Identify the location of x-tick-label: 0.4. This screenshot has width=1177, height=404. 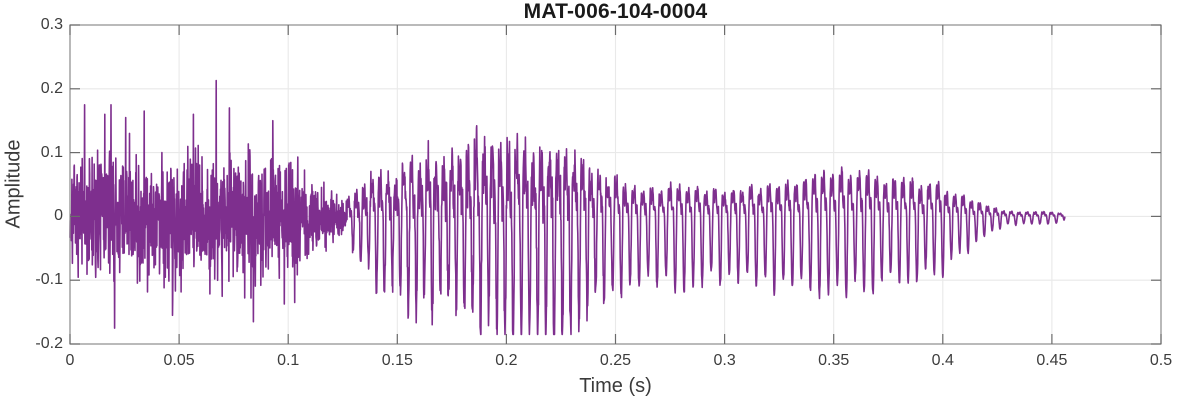
(942, 360).